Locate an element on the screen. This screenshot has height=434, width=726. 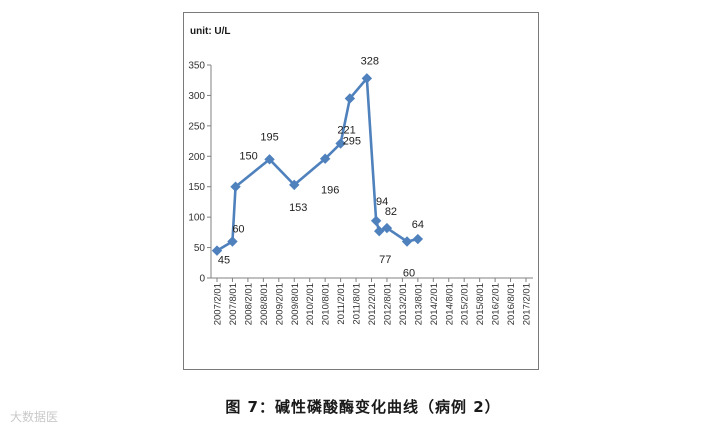
y-tick-label: 350 is located at coordinates (196, 66).